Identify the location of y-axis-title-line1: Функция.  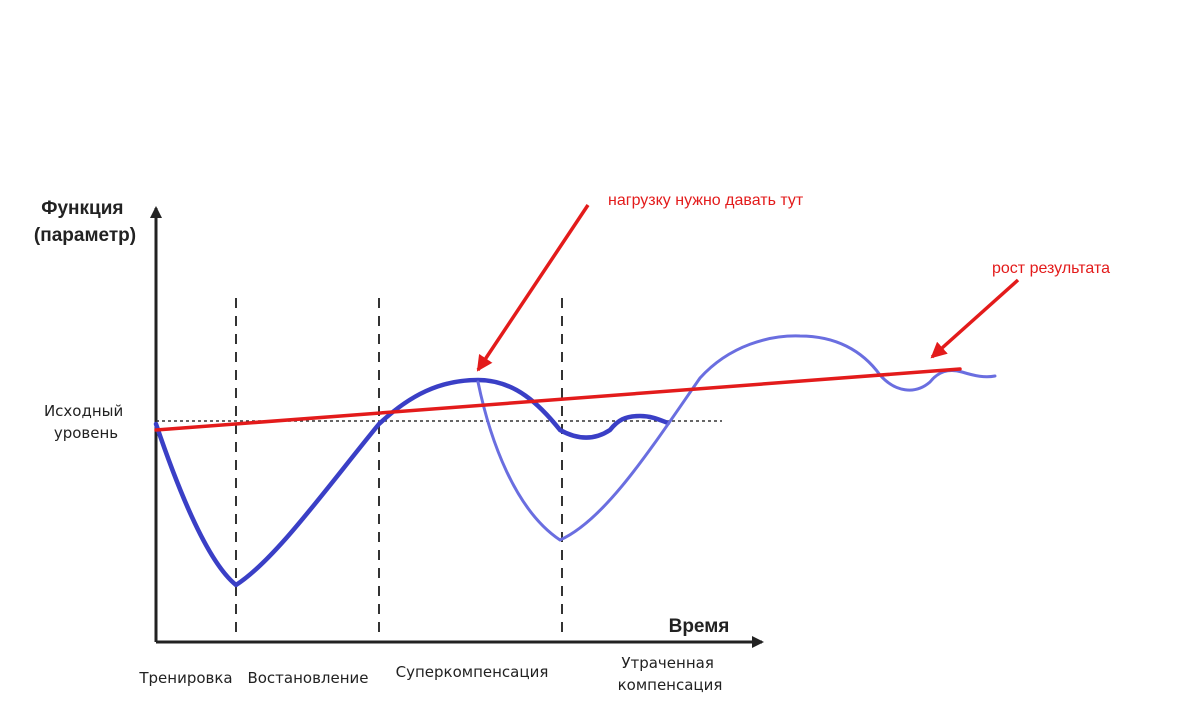
(82, 208).